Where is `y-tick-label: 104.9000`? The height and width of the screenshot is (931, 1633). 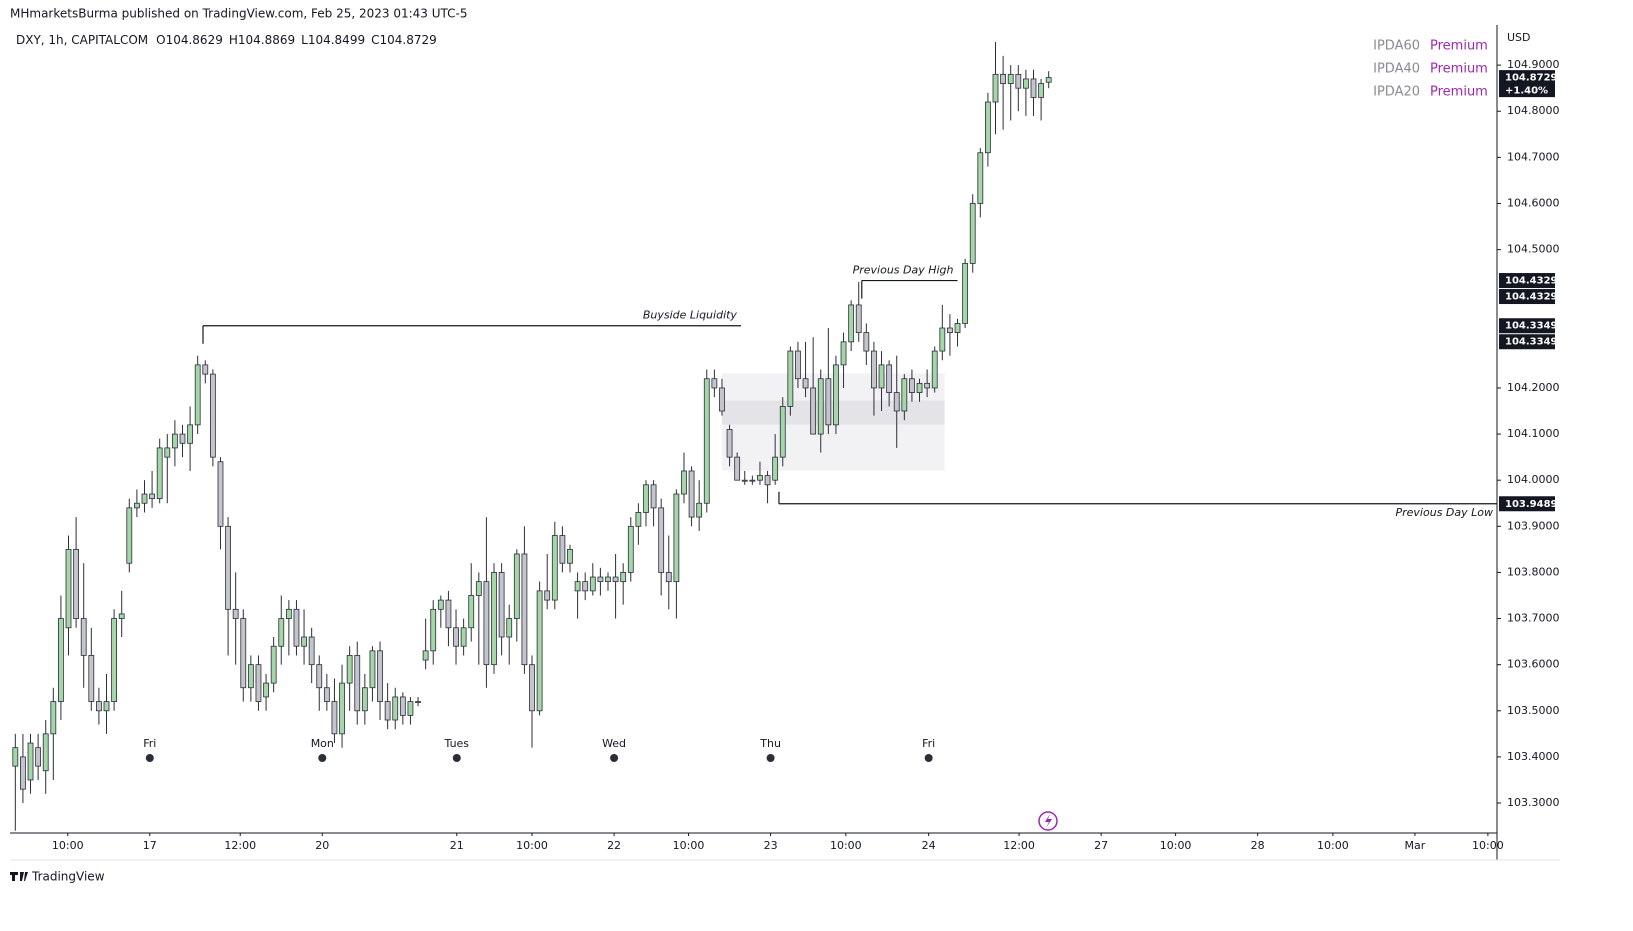 y-tick-label: 104.9000 is located at coordinates (1533, 64).